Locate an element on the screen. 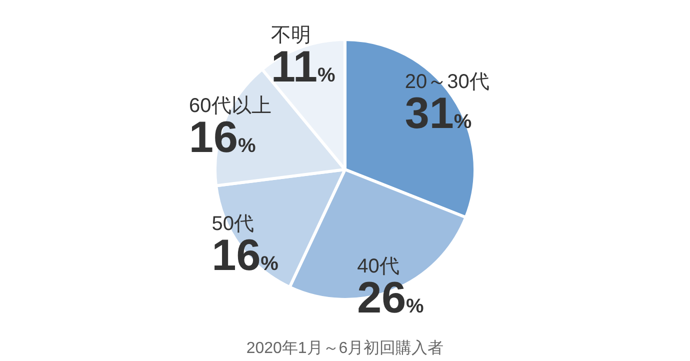 Image resolution: width=690 pixels, height=361 pixels. slice-label: 60代以上 is located at coordinates (230, 106).